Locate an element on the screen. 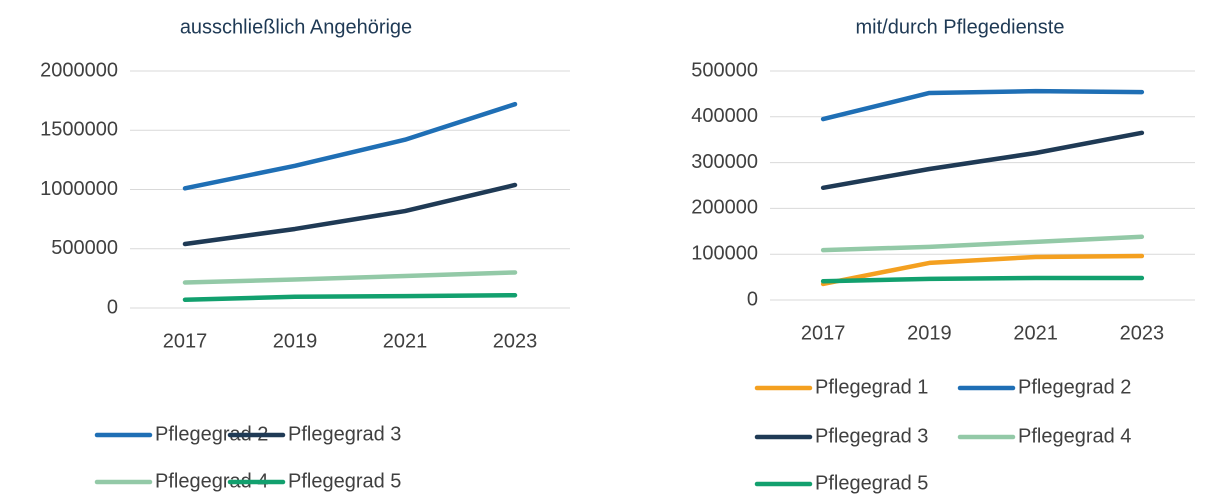 The height and width of the screenshot is (501, 1226). chart-title: ausschließlich Angehörige is located at coordinates (296, 27).